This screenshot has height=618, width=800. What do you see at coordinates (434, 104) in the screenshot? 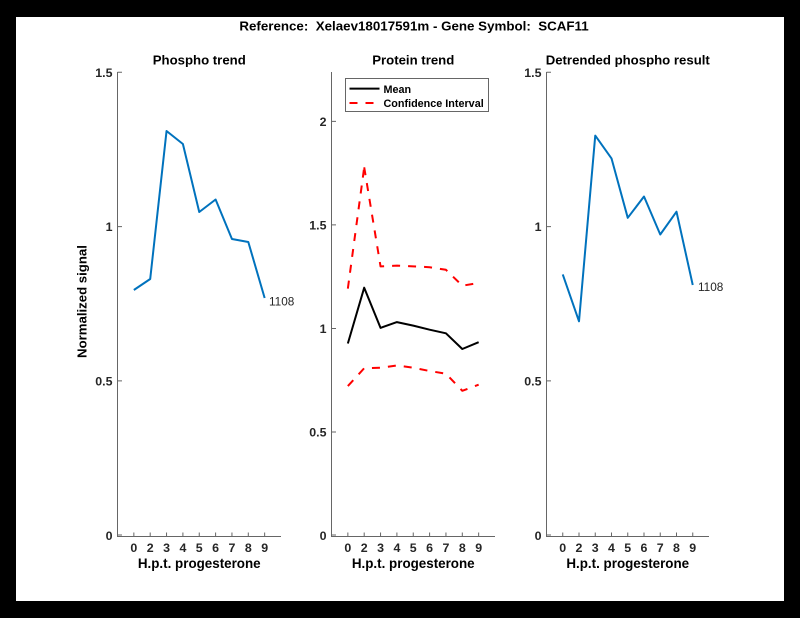
I see `svg-text: Confidence Interval` at bounding box center [434, 104].